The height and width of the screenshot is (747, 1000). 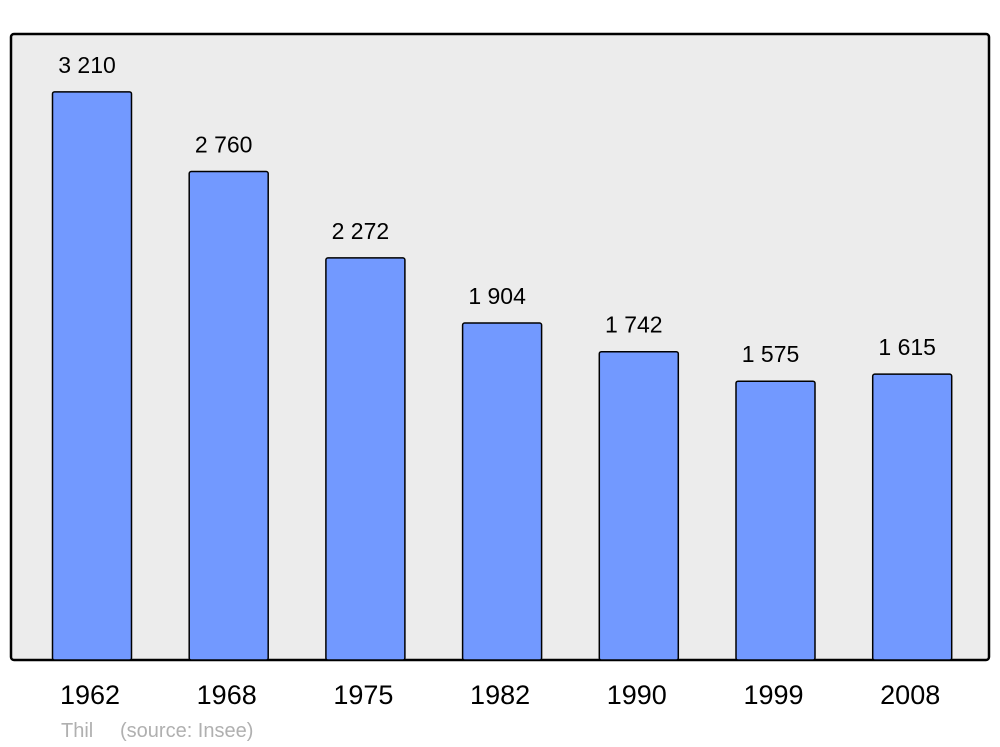 I want to click on x-tick-label: 1990, so click(x=637, y=695).